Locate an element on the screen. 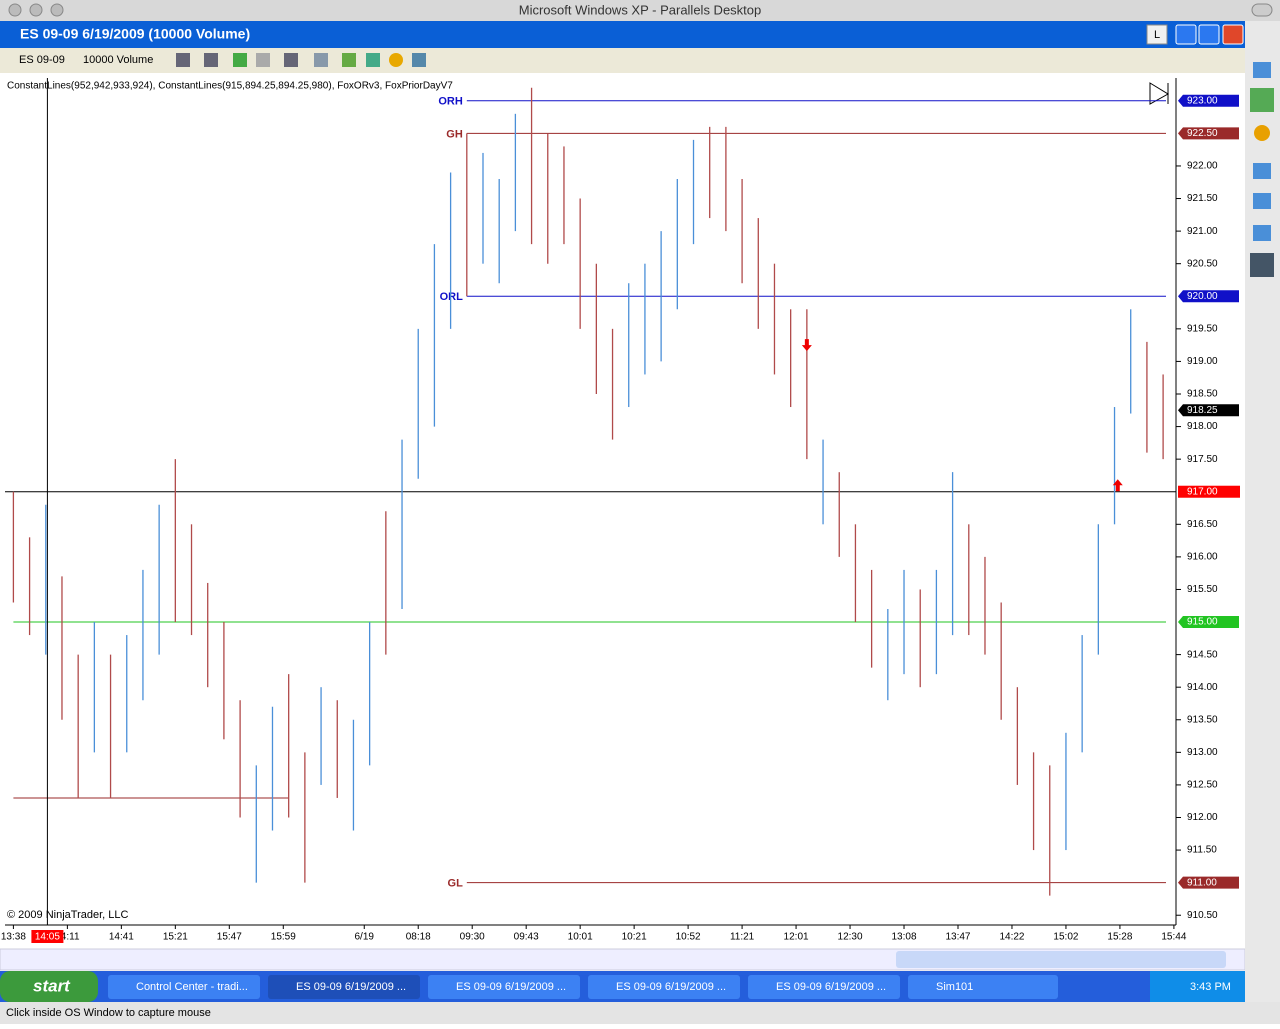  instrument-select: ES 09-09 is located at coordinates (42, 60).